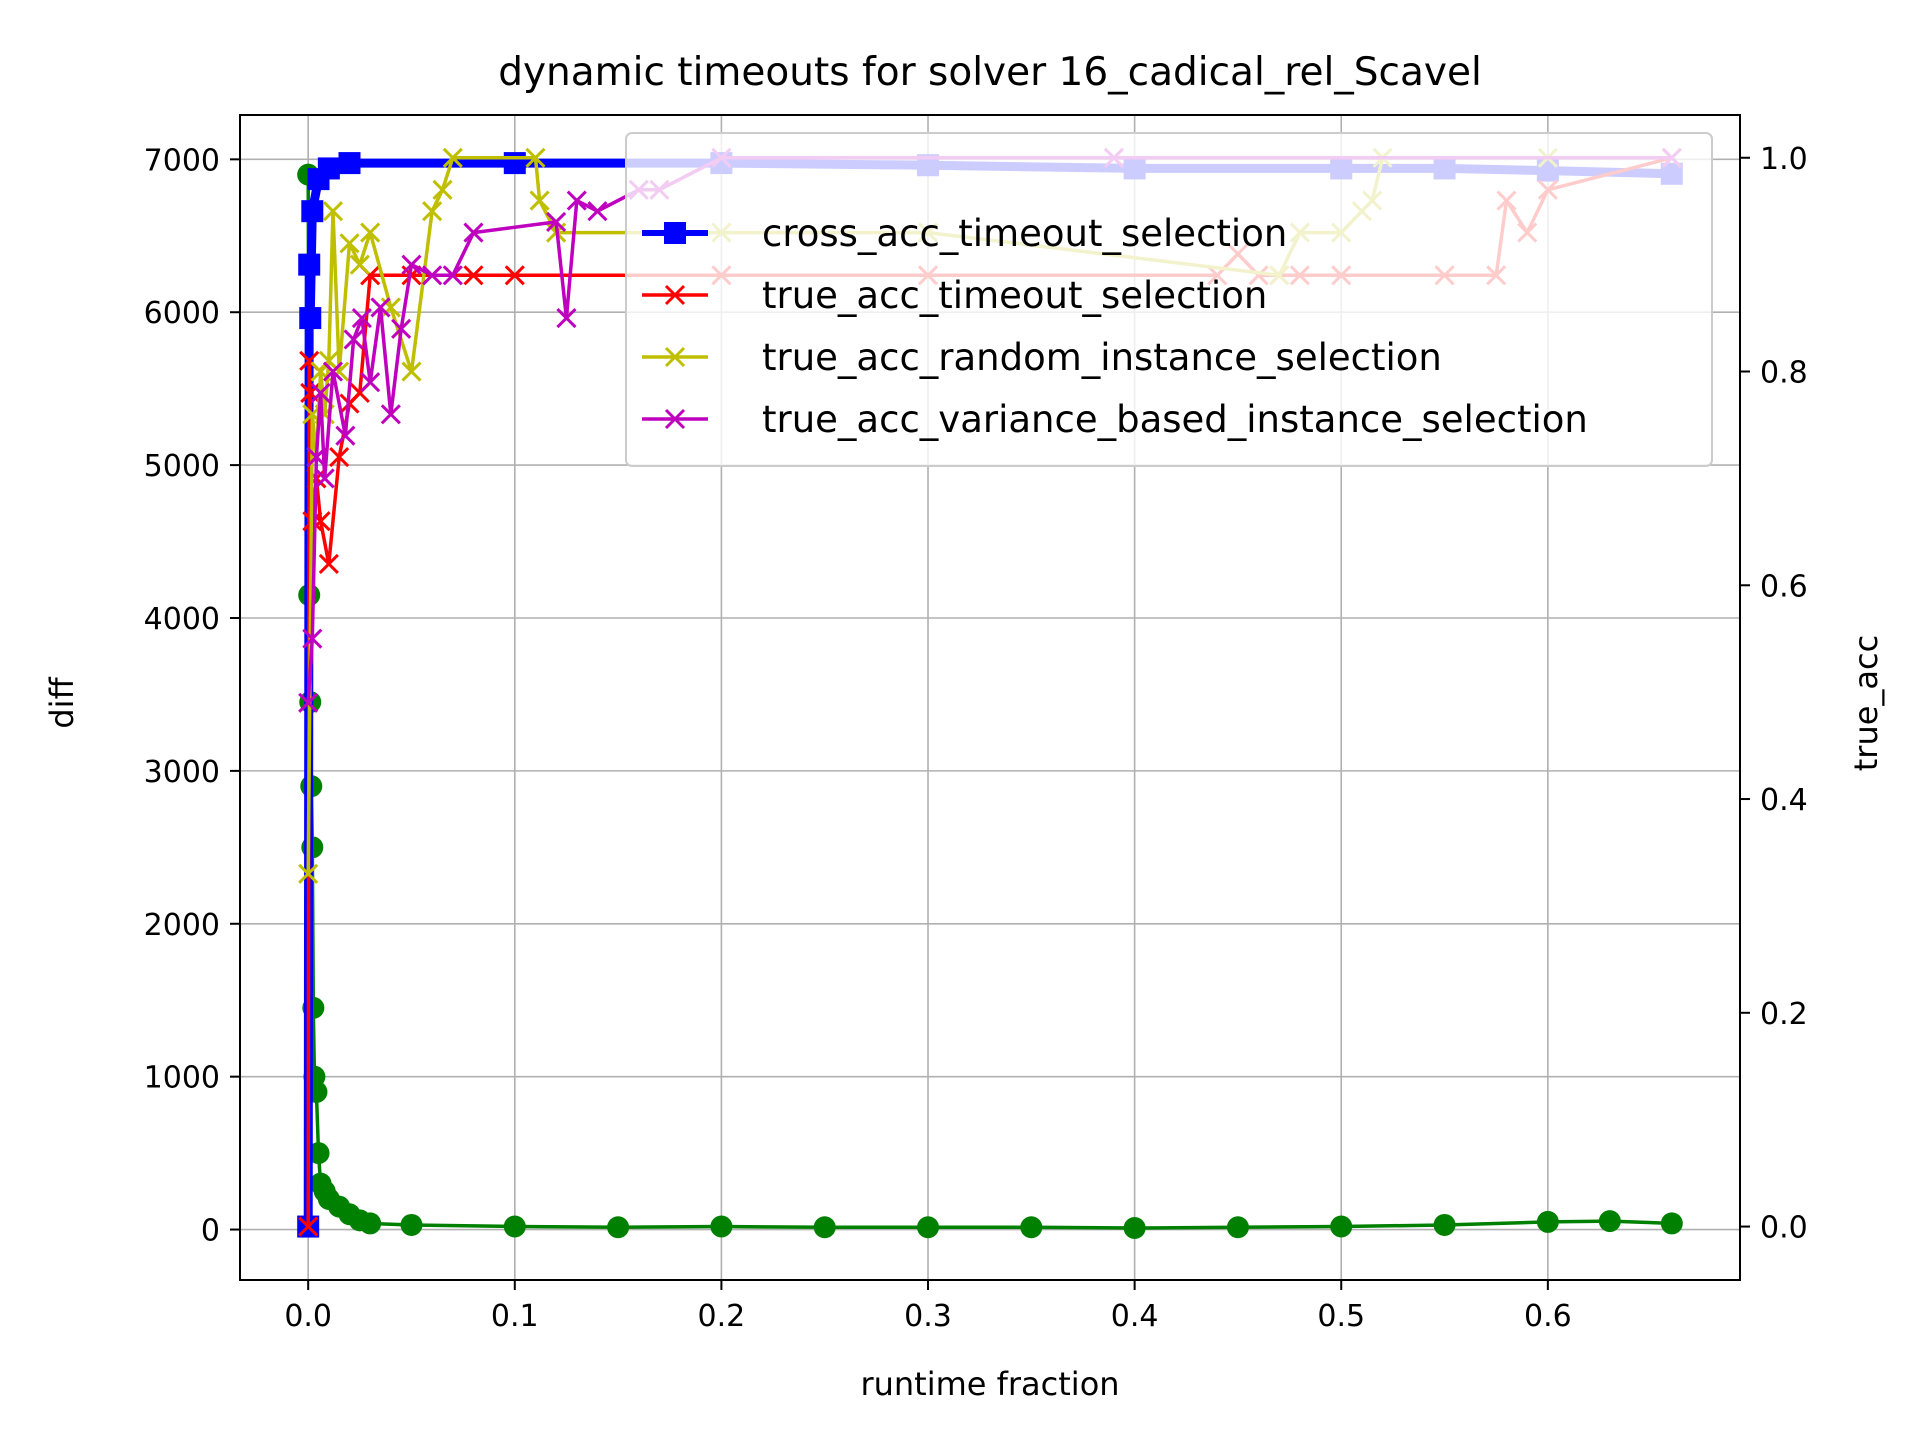  What do you see at coordinates (1784, 159) in the screenshot?
I see `y-right-tick-label: 1.0` at bounding box center [1784, 159].